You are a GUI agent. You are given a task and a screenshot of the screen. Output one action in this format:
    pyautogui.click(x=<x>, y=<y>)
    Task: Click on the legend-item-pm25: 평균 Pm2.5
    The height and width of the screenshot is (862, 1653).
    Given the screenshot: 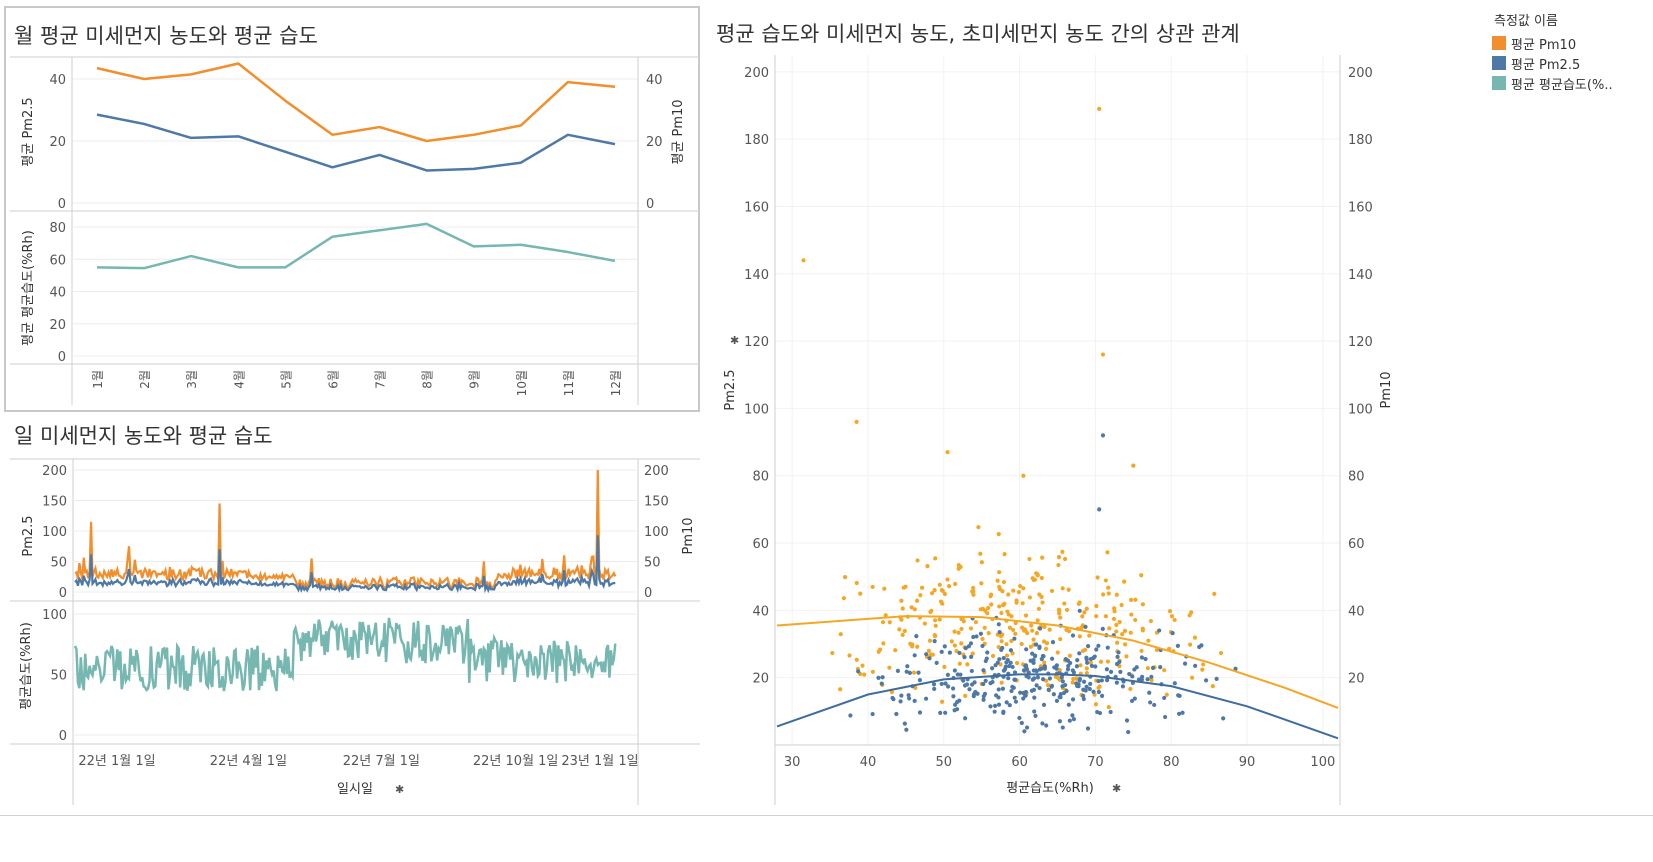 What is the action you would take?
    pyautogui.click(x=1572, y=63)
    